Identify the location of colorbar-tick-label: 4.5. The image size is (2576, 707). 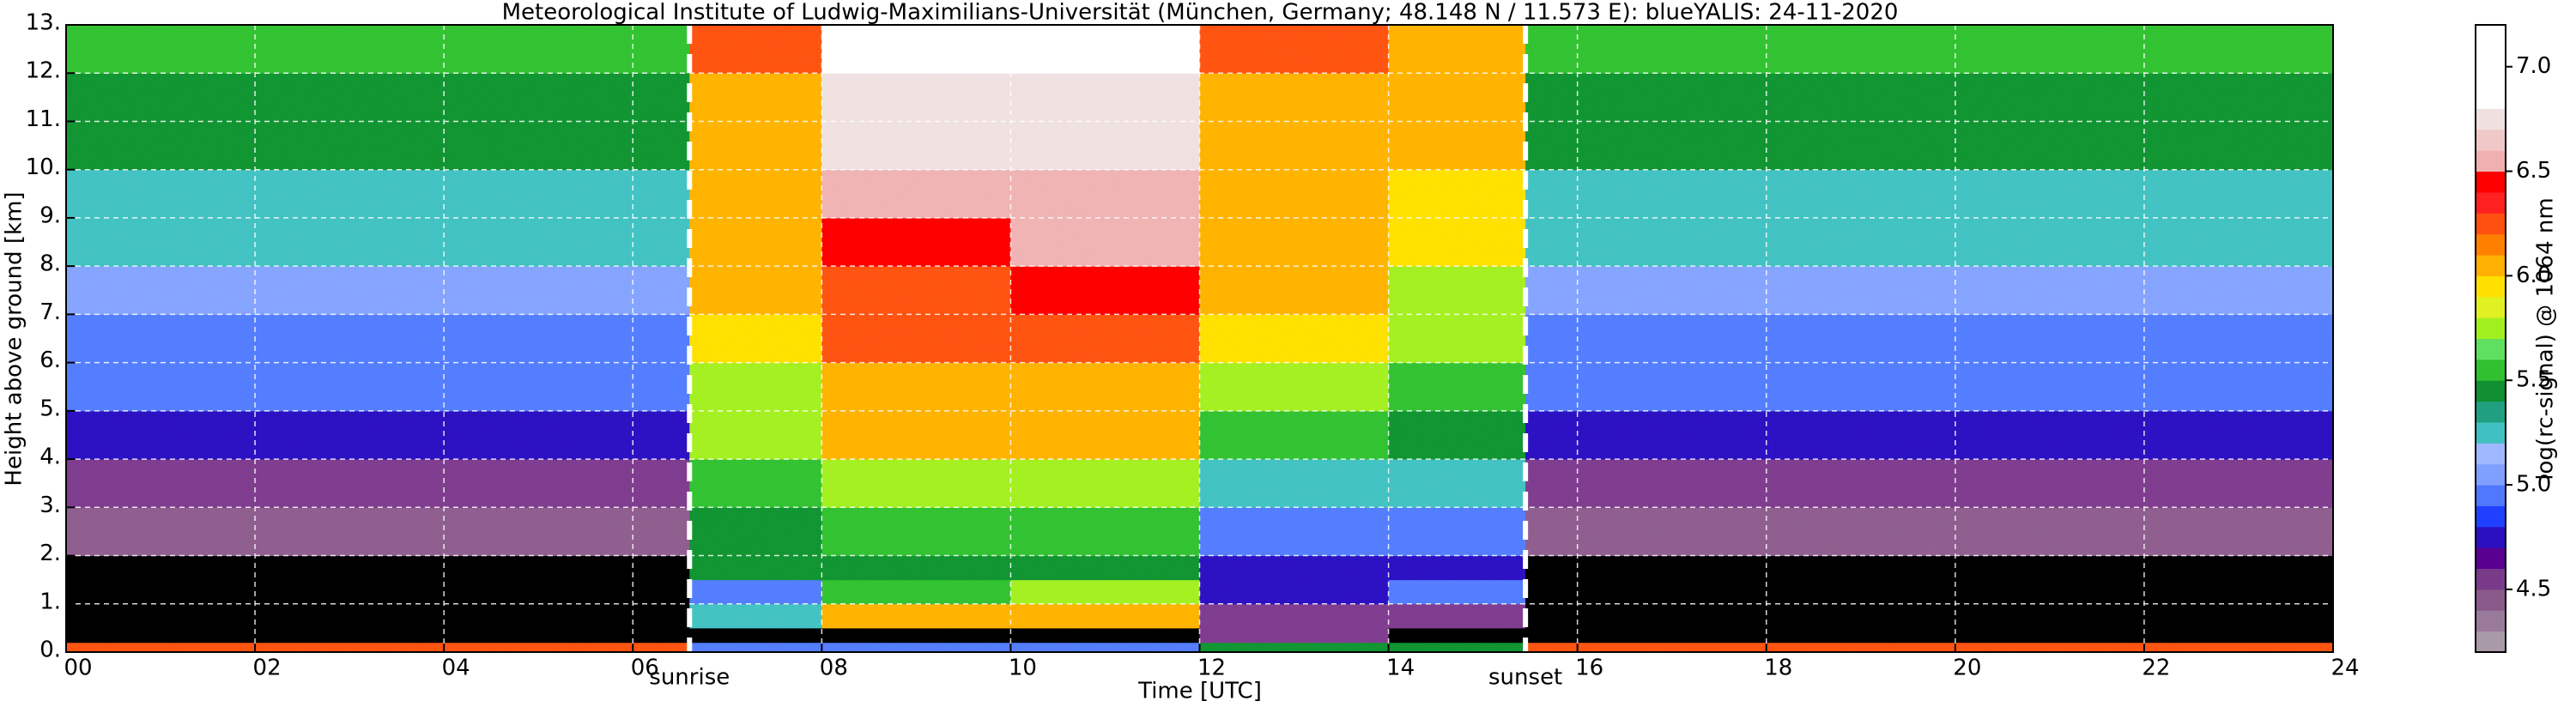
(2533, 588).